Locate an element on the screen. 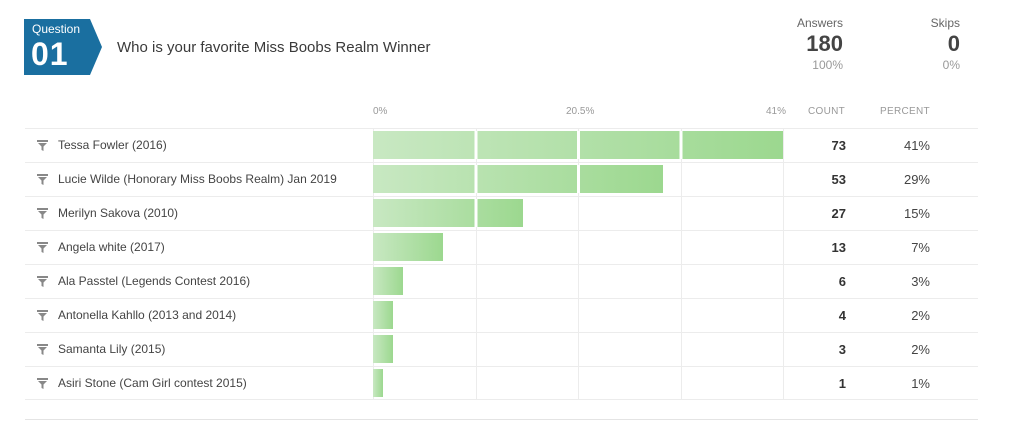  row-percent: 41% is located at coordinates (916, 145).